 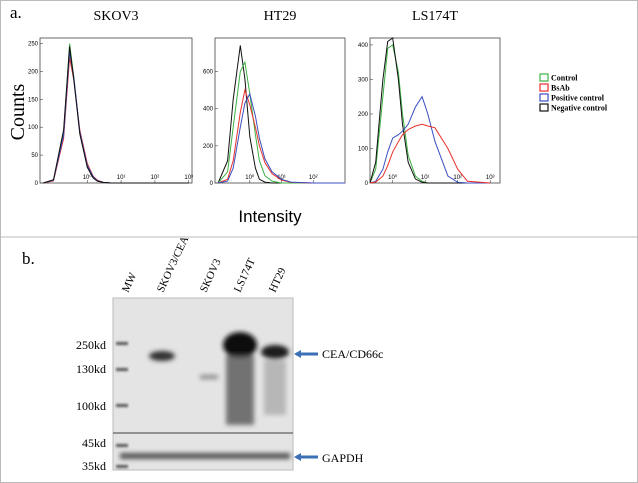 I want to click on x-axis-label: Intensity, so click(x=270, y=216).